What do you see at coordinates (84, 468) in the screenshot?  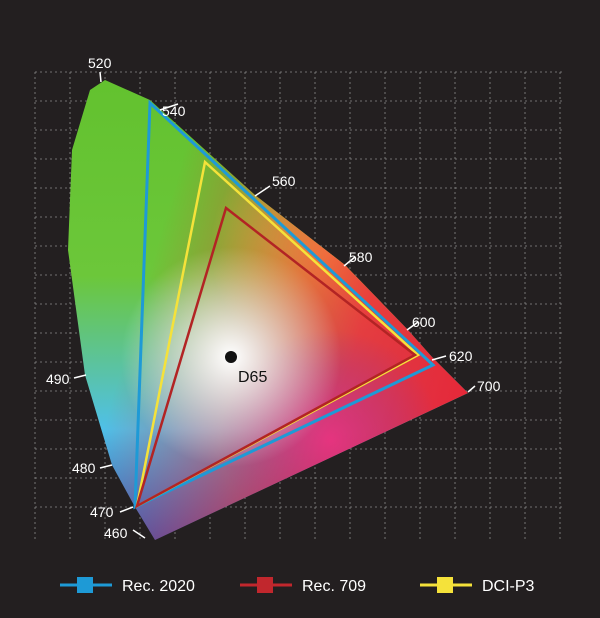 I see `wavelength-label: 480` at bounding box center [84, 468].